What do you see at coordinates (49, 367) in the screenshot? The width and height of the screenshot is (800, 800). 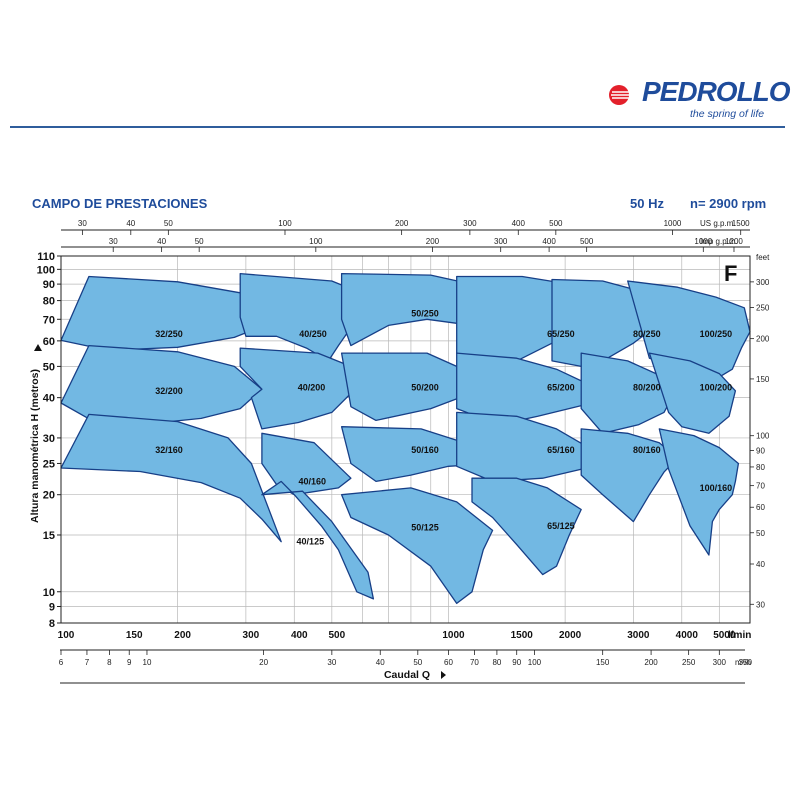 I see `y-tick-label: 50` at bounding box center [49, 367].